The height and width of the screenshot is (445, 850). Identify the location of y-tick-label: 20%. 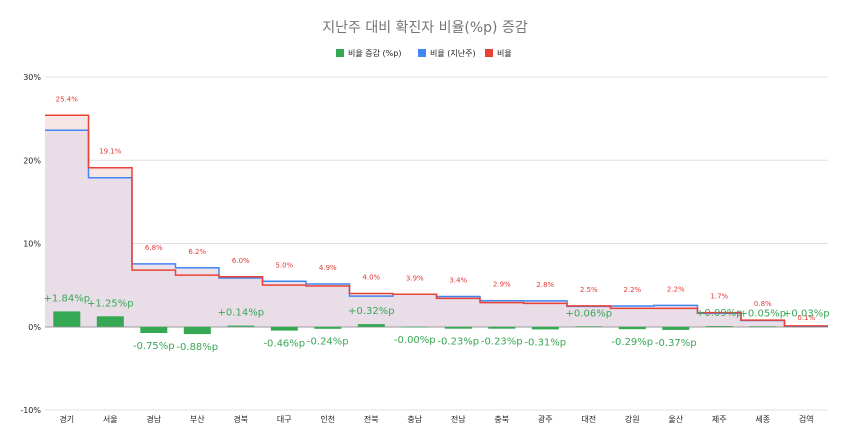
(32, 160).